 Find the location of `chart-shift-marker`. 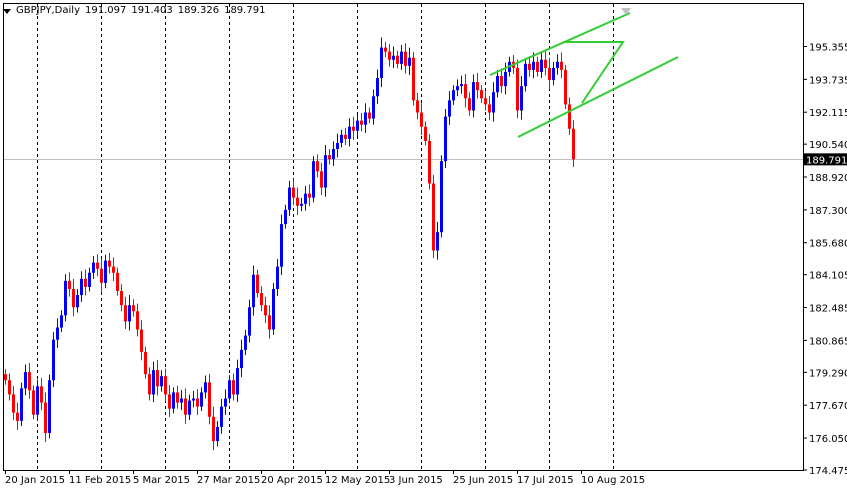

chart-shift-marker is located at coordinates (626, 11).